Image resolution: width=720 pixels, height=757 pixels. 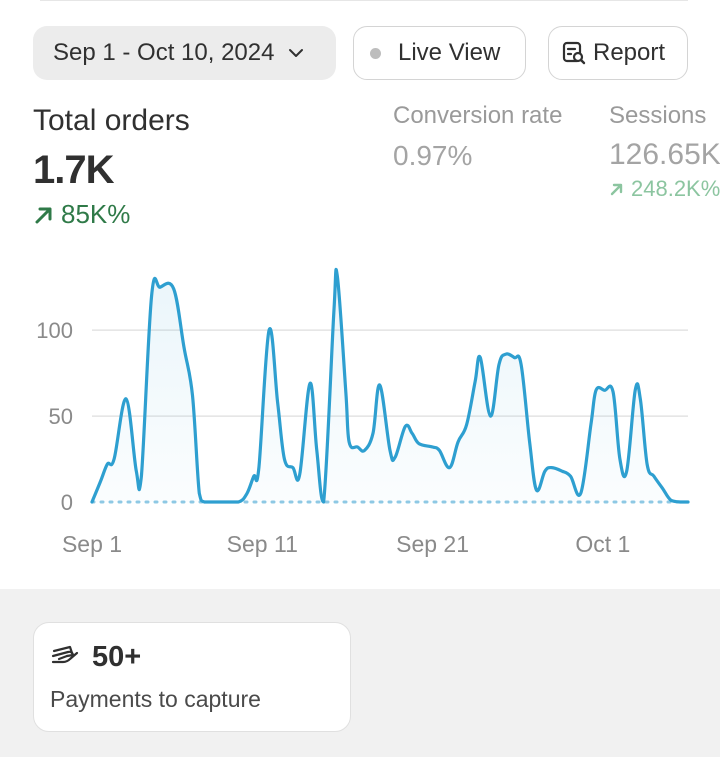 I want to click on y-tick-label: 100, so click(x=54, y=330).